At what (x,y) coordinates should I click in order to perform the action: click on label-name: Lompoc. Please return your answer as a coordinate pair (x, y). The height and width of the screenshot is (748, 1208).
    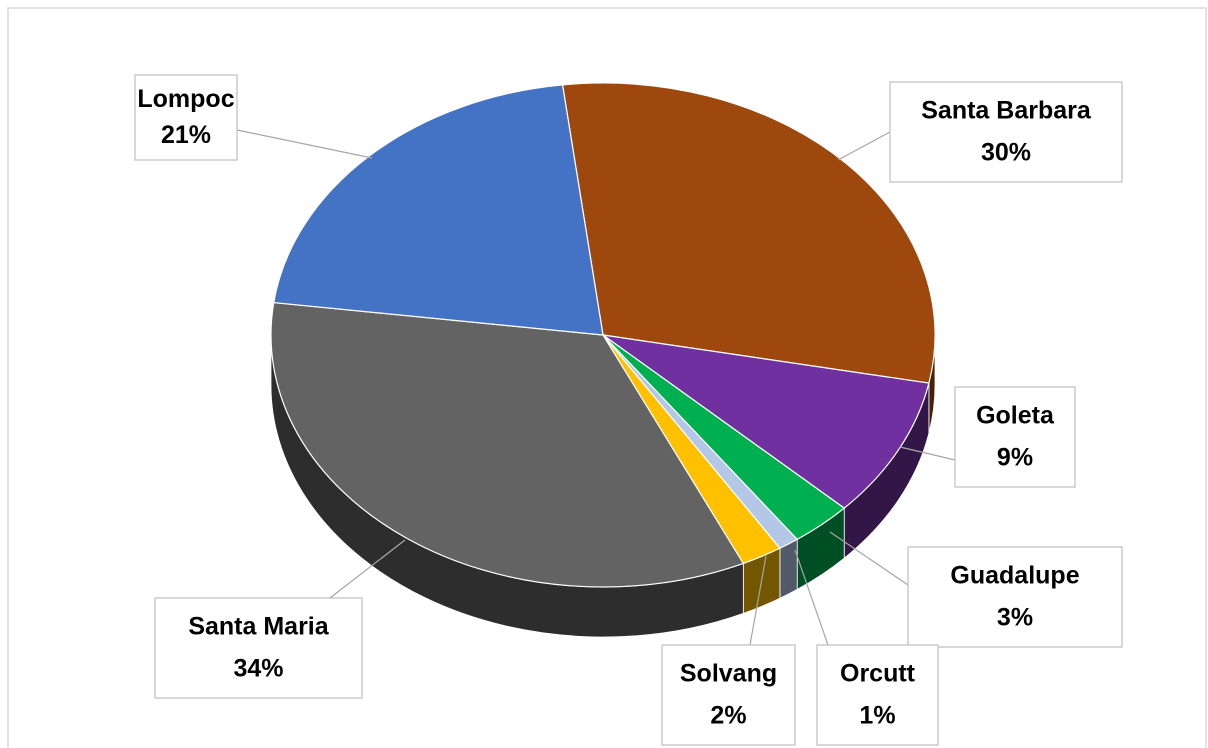
    Looking at the image, I should click on (185, 99).